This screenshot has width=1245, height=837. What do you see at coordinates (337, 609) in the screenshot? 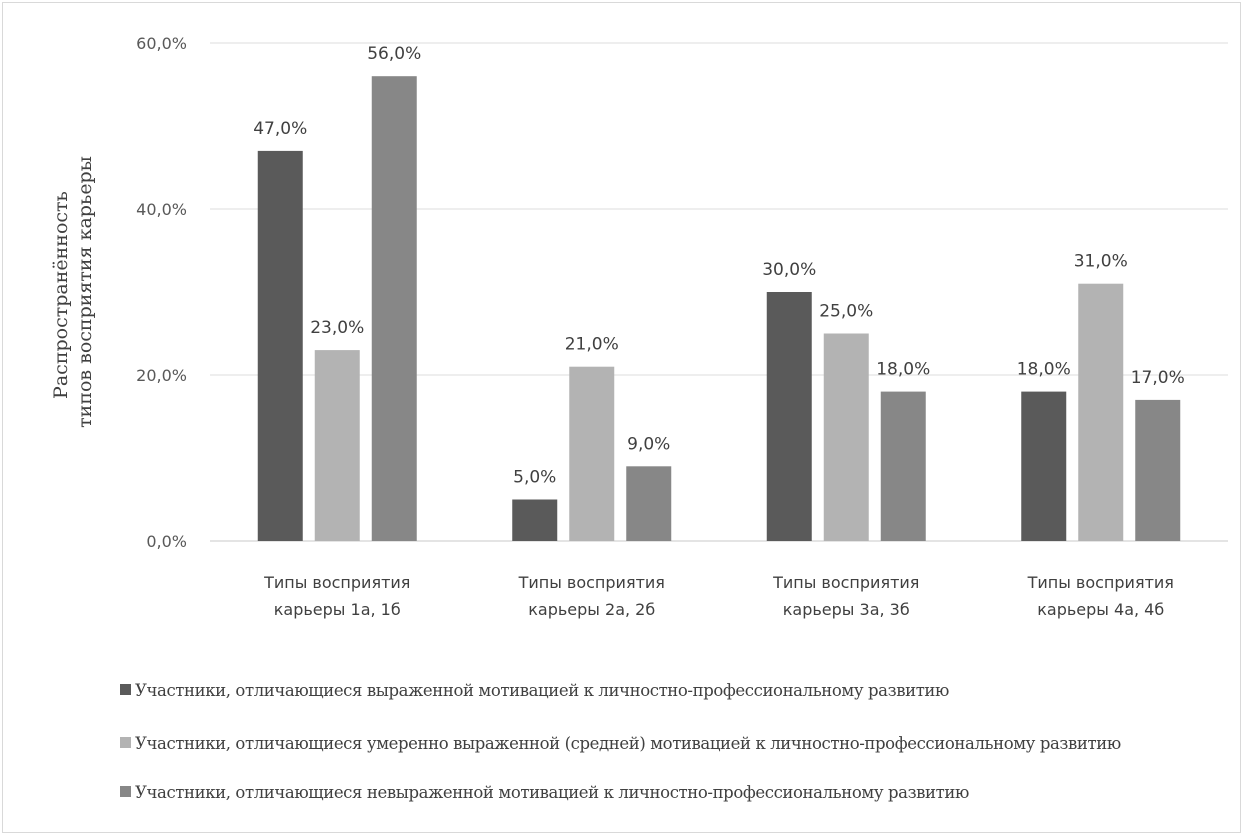
I see `x-category-label-line: карьеры 1а, 1б` at bounding box center [337, 609].